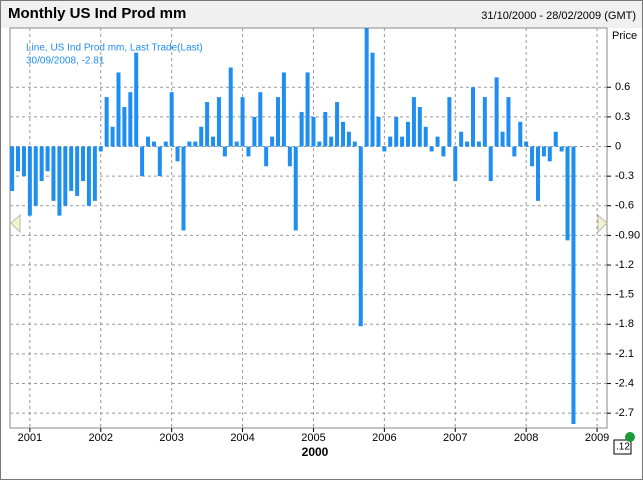 The height and width of the screenshot is (480, 643). What do you see at coordinates (114, 48) in the screenshot?
I see `legend-text: Line, US Ind Prod mm, Last Trade(Last)` at bounding box center [114, 48].